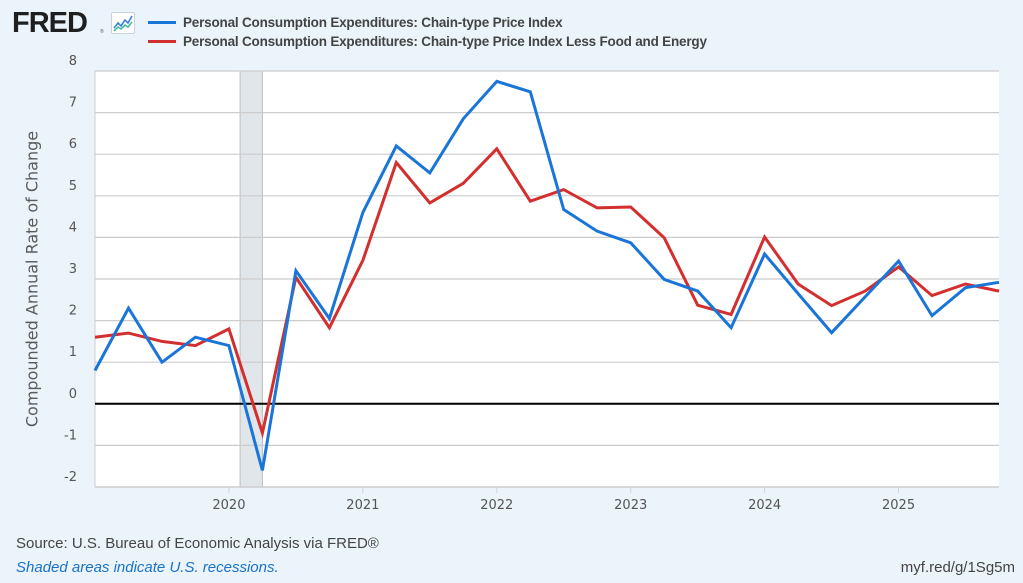  Describe the element at coordinates (147, 567) in the screenshot. I see `recession-note: Shaded areas indicate U.S. recessions.` at that location.